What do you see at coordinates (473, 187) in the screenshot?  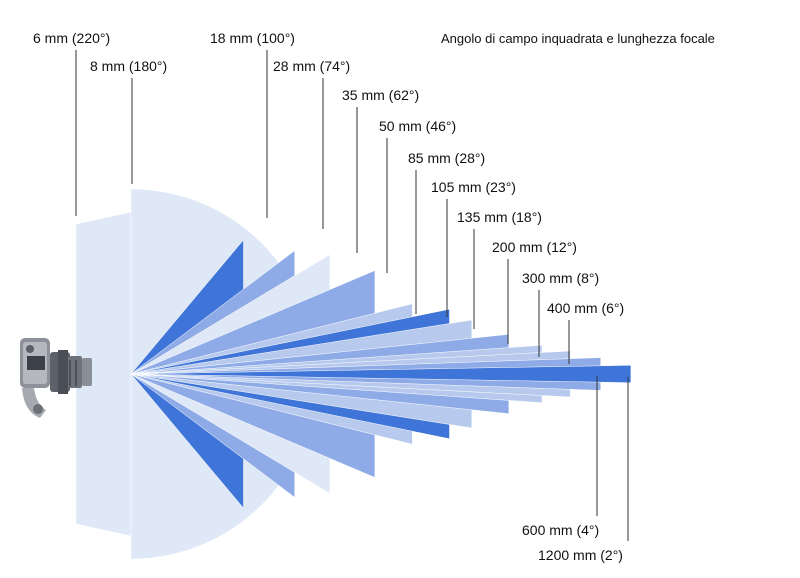 I see `lens-label-105mm: 105 mm (23°)` at bounding box center [473, 187].